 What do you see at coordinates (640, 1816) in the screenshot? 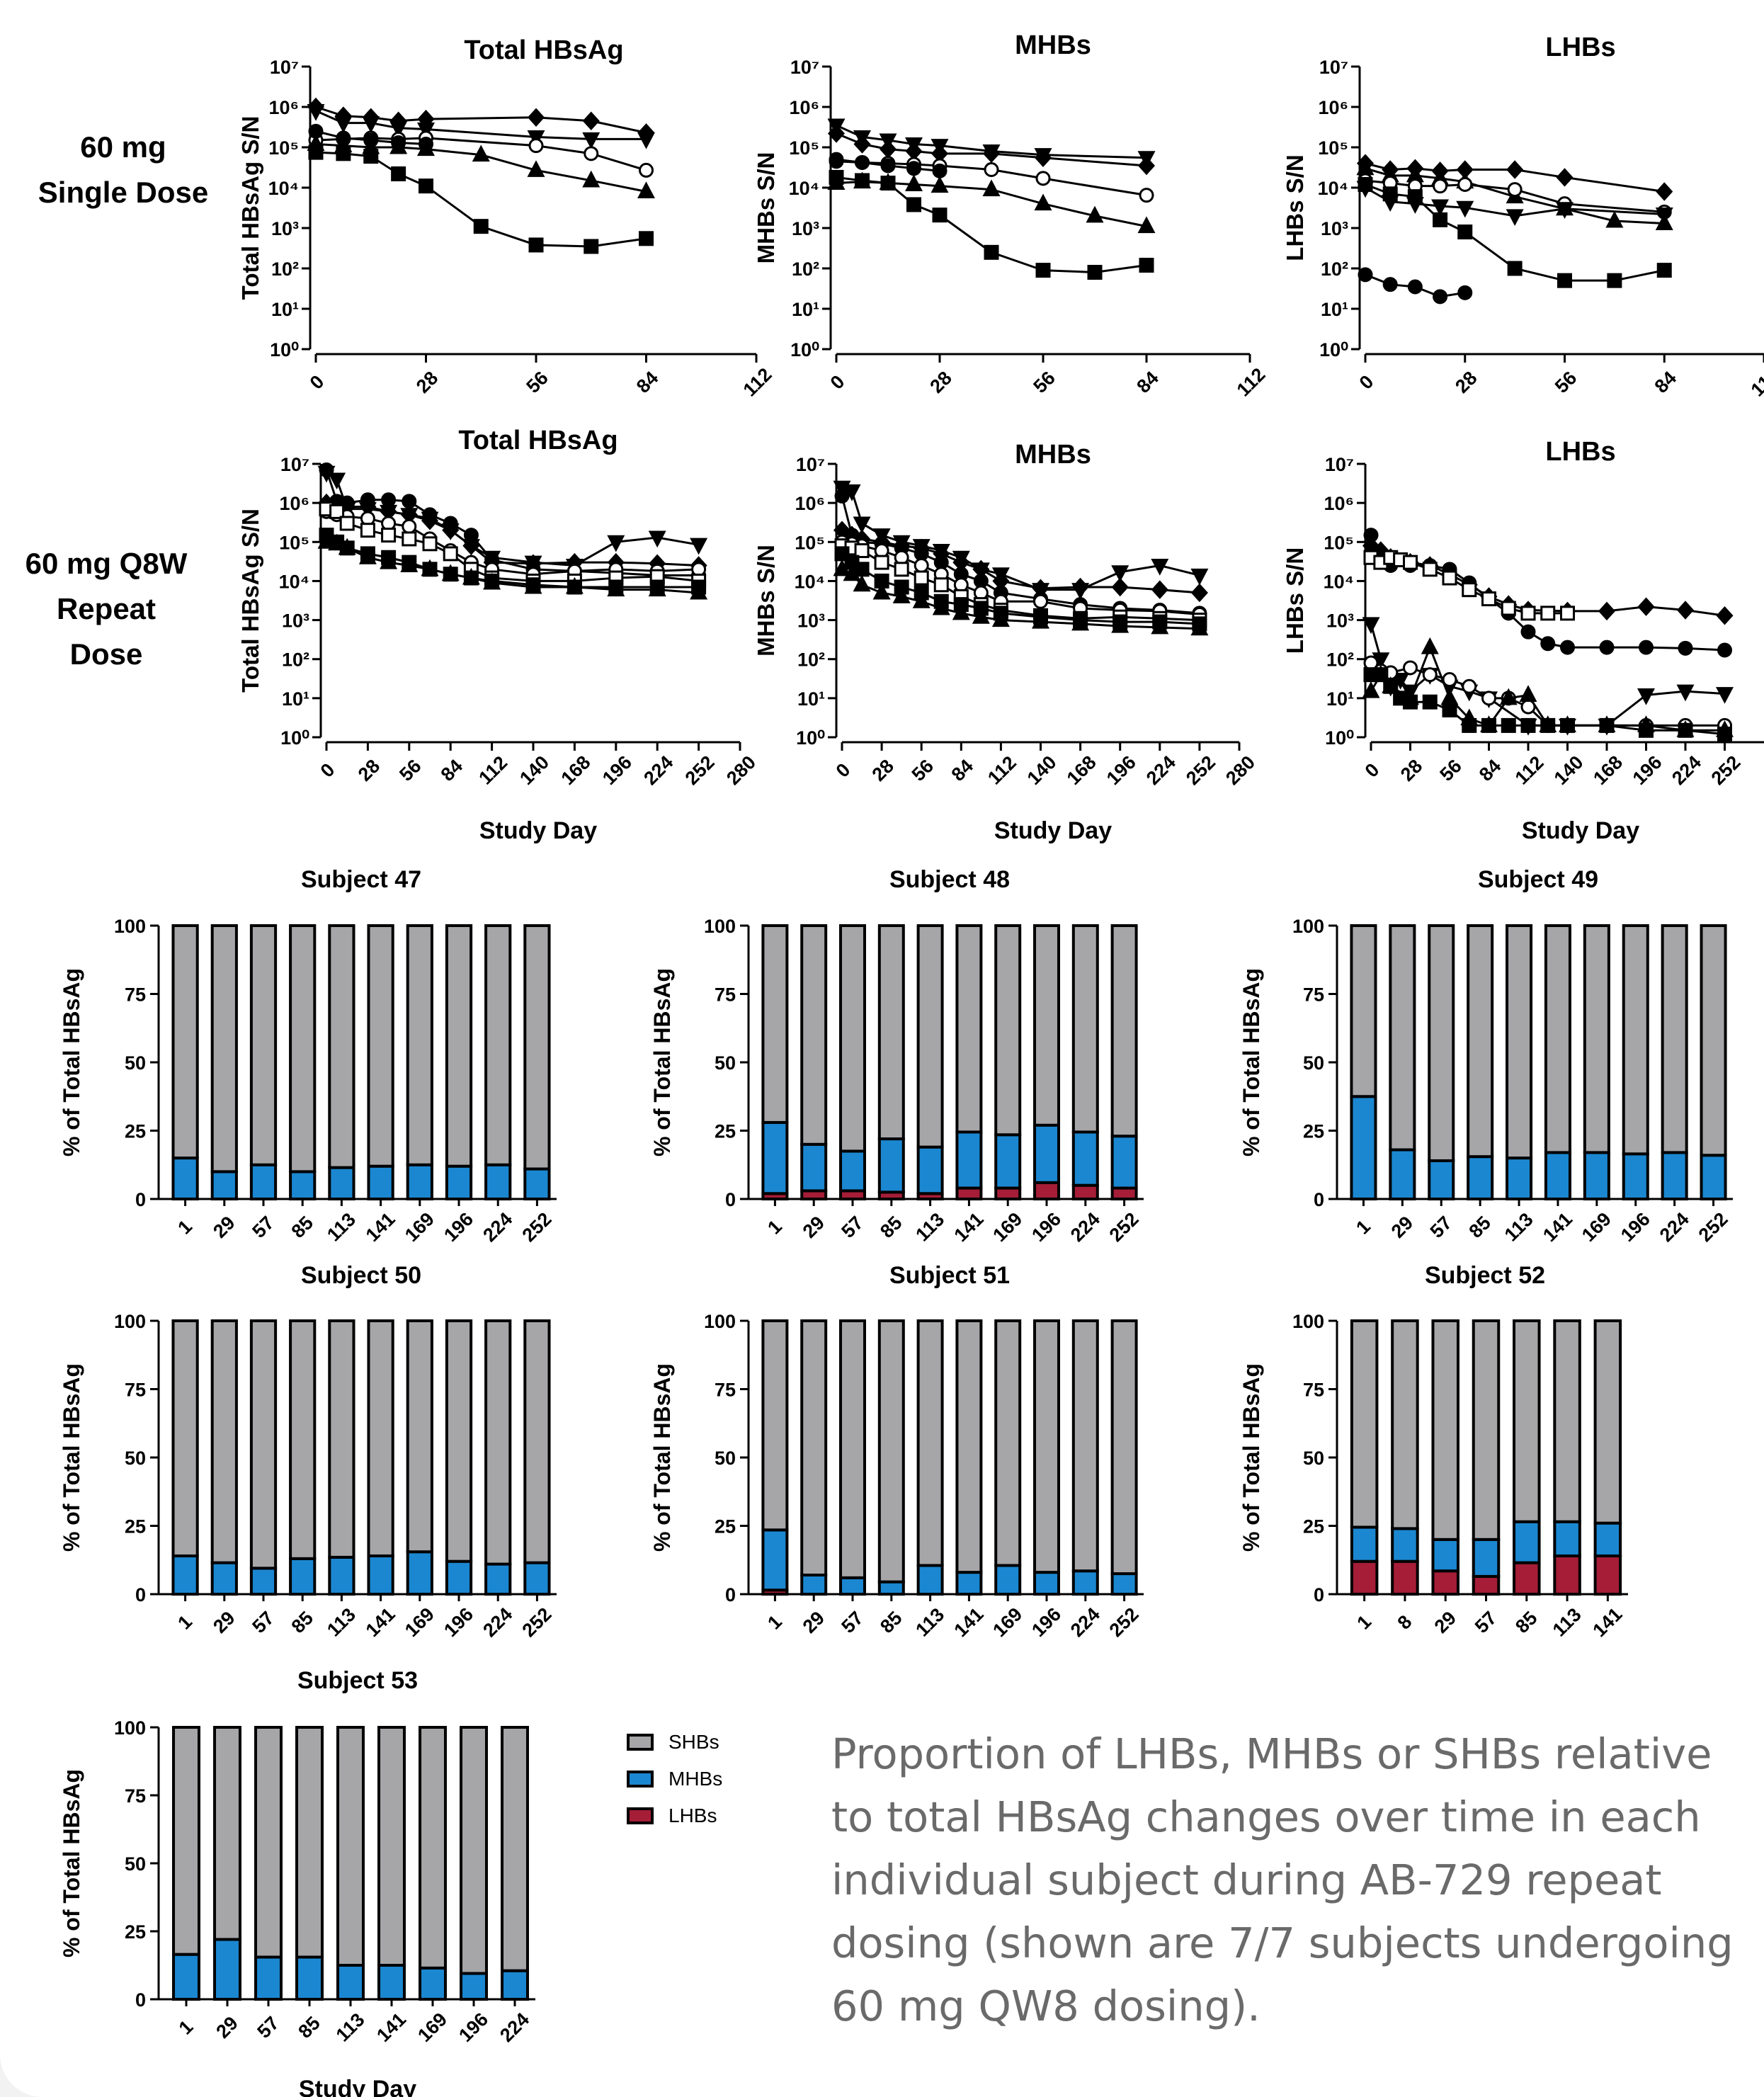
I see `legend-swatch` at bounding box center [640, 1816].